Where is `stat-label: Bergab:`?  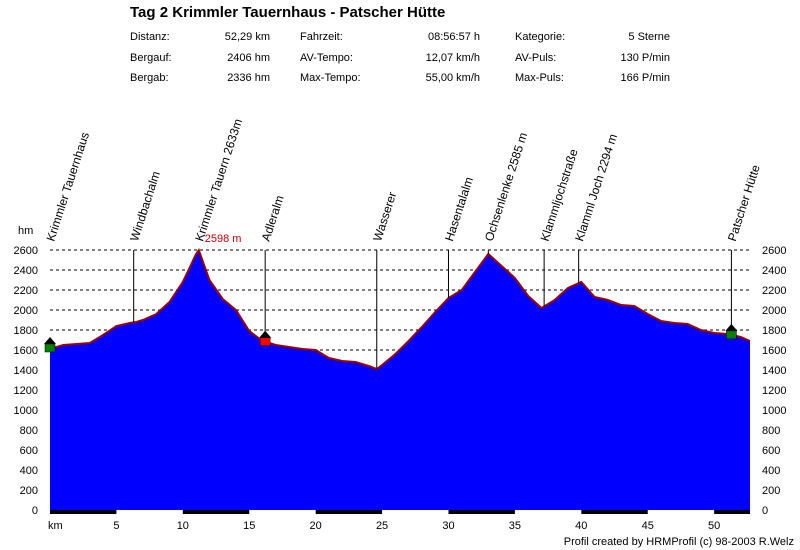 stat-label: Bergab: is located at coordinates (149, 78).